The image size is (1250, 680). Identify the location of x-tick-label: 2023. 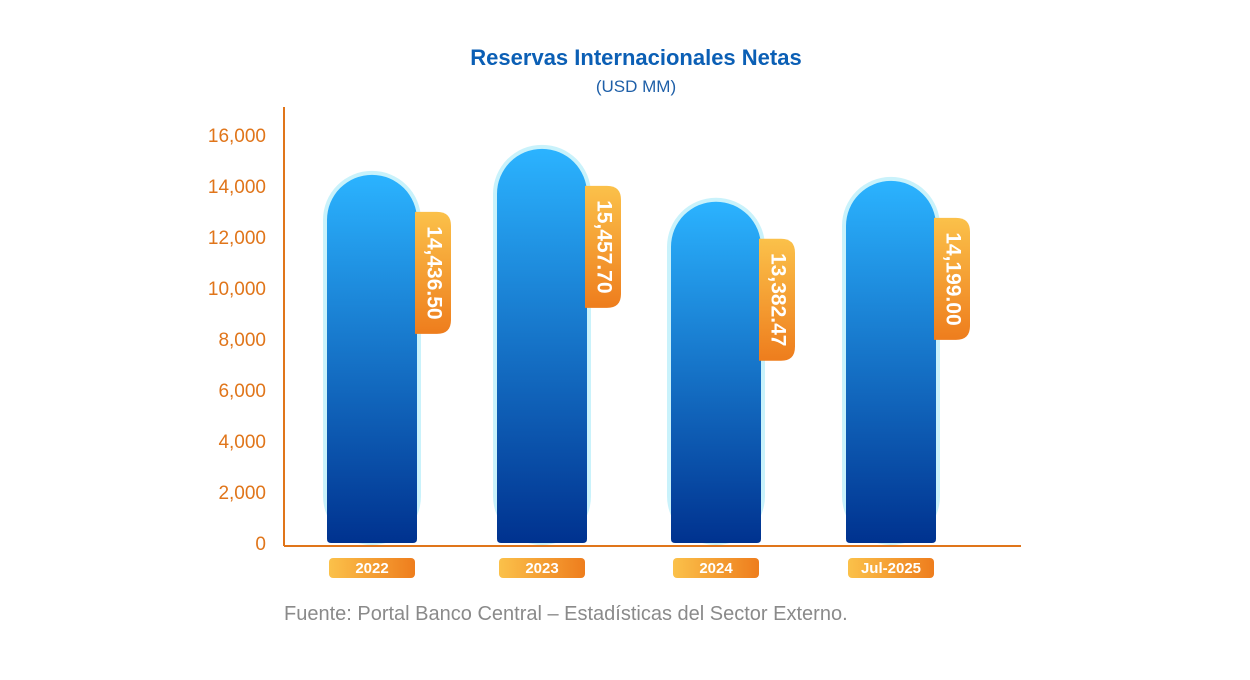
(541, 568).